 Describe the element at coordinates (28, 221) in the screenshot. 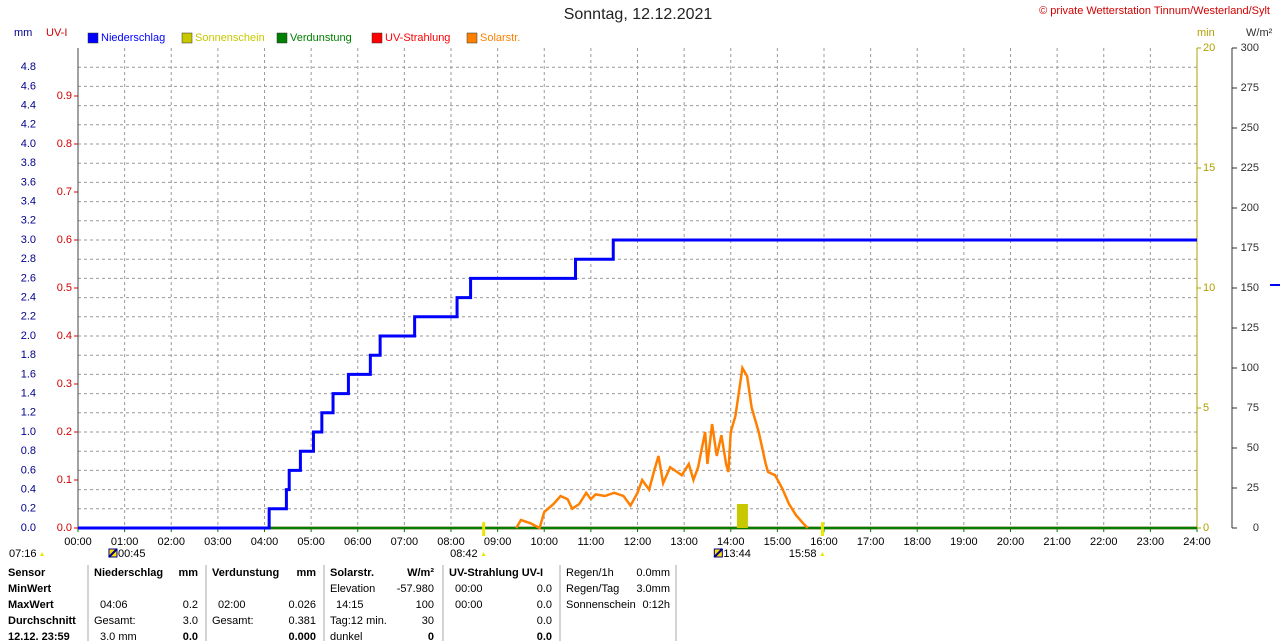

I see `y-tick-label: 3.2` at that location.